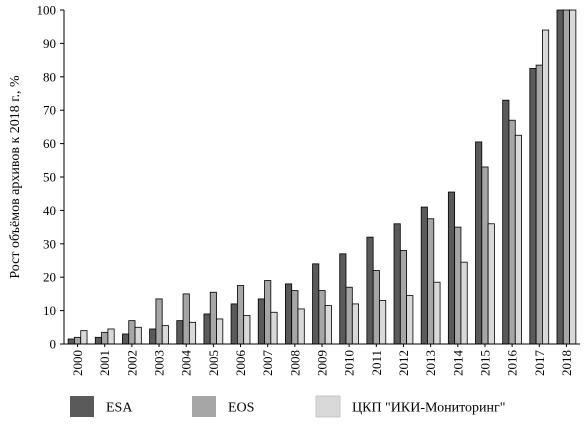 This screenshot has width=586, height=424. What do you see at coordinates (431, 281) in the screenshot?
I see `bar-eos-2013` at bounding box center [431, 281].